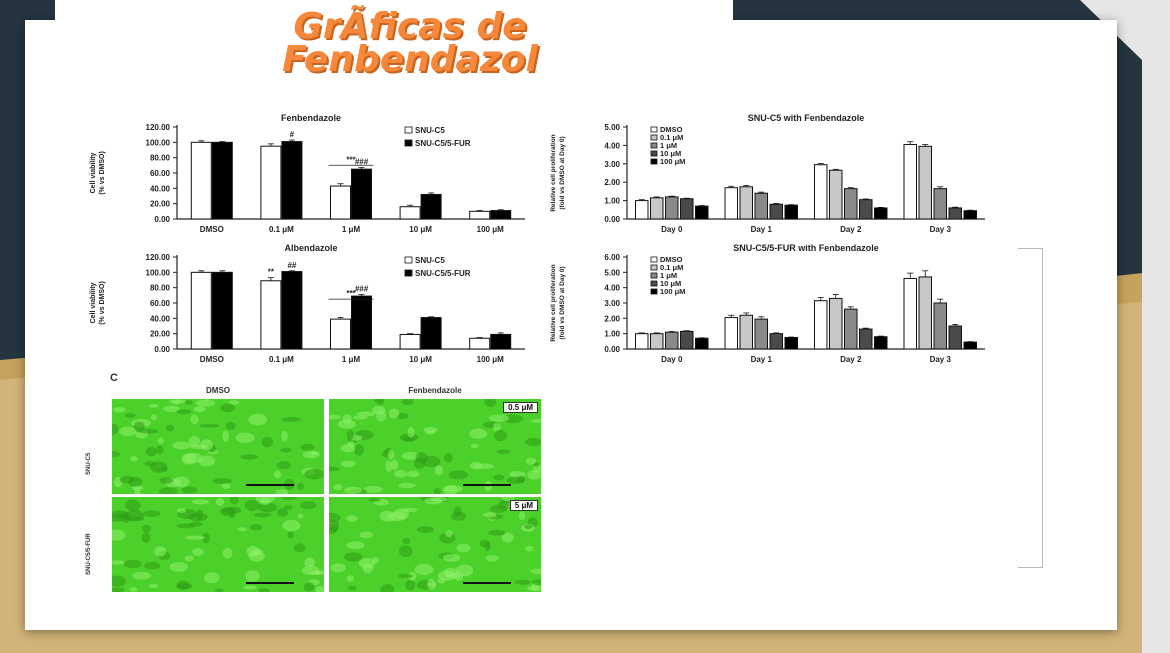 Image resolution: width=1170 pixels, height=653 pixels. Describe the element at coordinates (1125, 326) in the screenshot. I see `side-panel` at that location.